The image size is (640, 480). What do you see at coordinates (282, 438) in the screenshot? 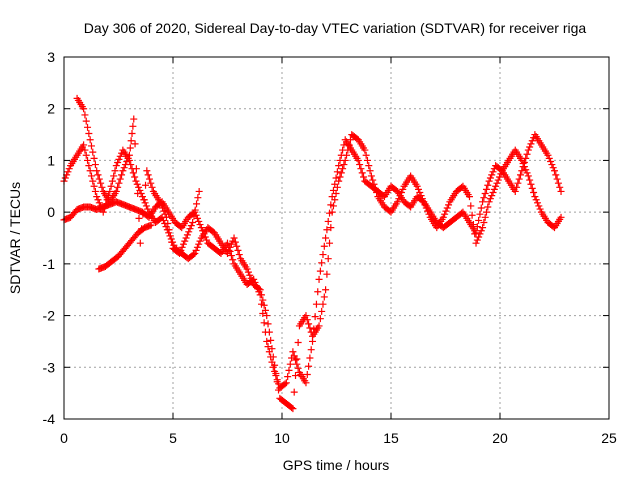
I see `x-tick-label: 10` at bounding box center [282, 438].